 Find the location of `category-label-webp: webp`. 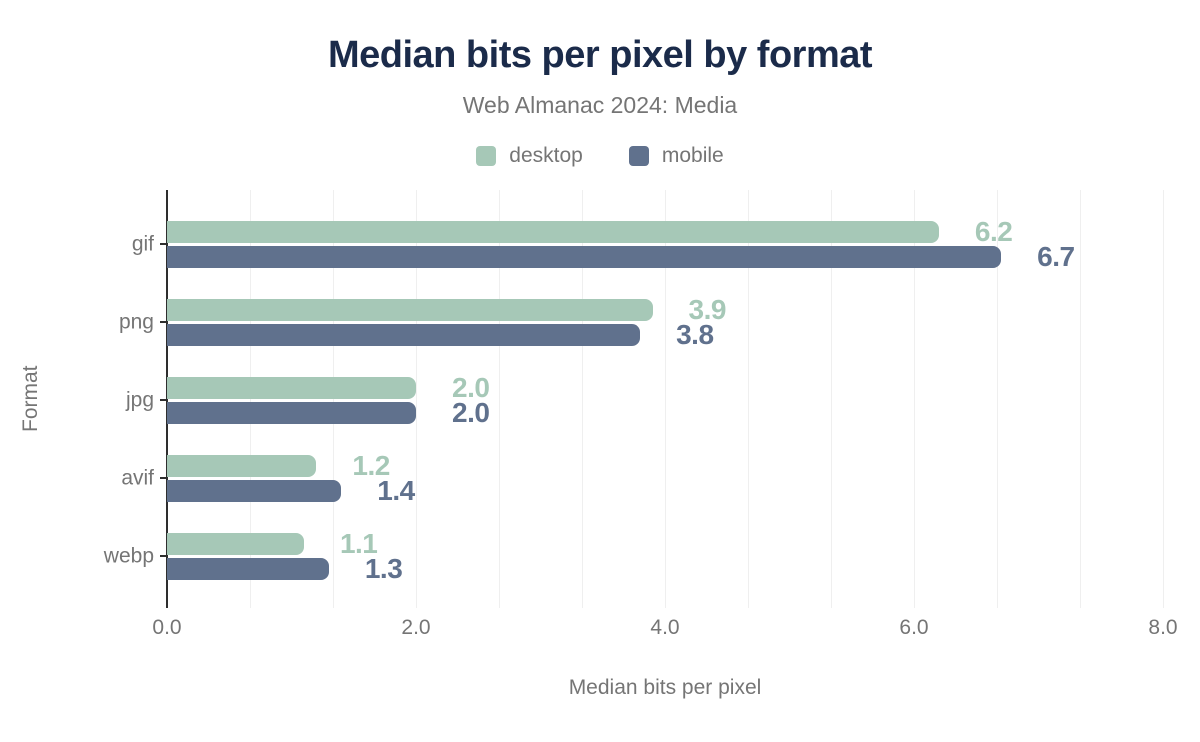

category-label-webp: webp is located at coordinates (128, 556).